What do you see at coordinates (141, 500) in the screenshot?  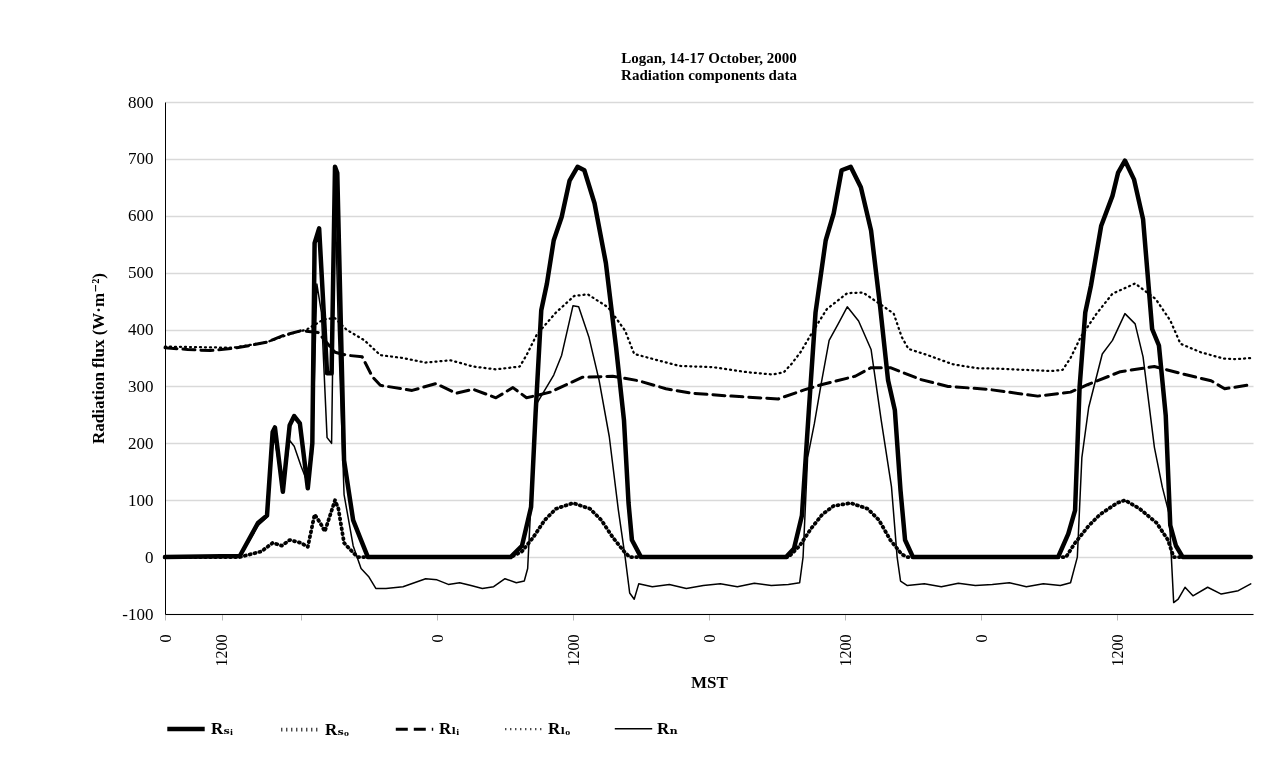 I see `y-tick-label: 100` at bounding box center [141, 500].